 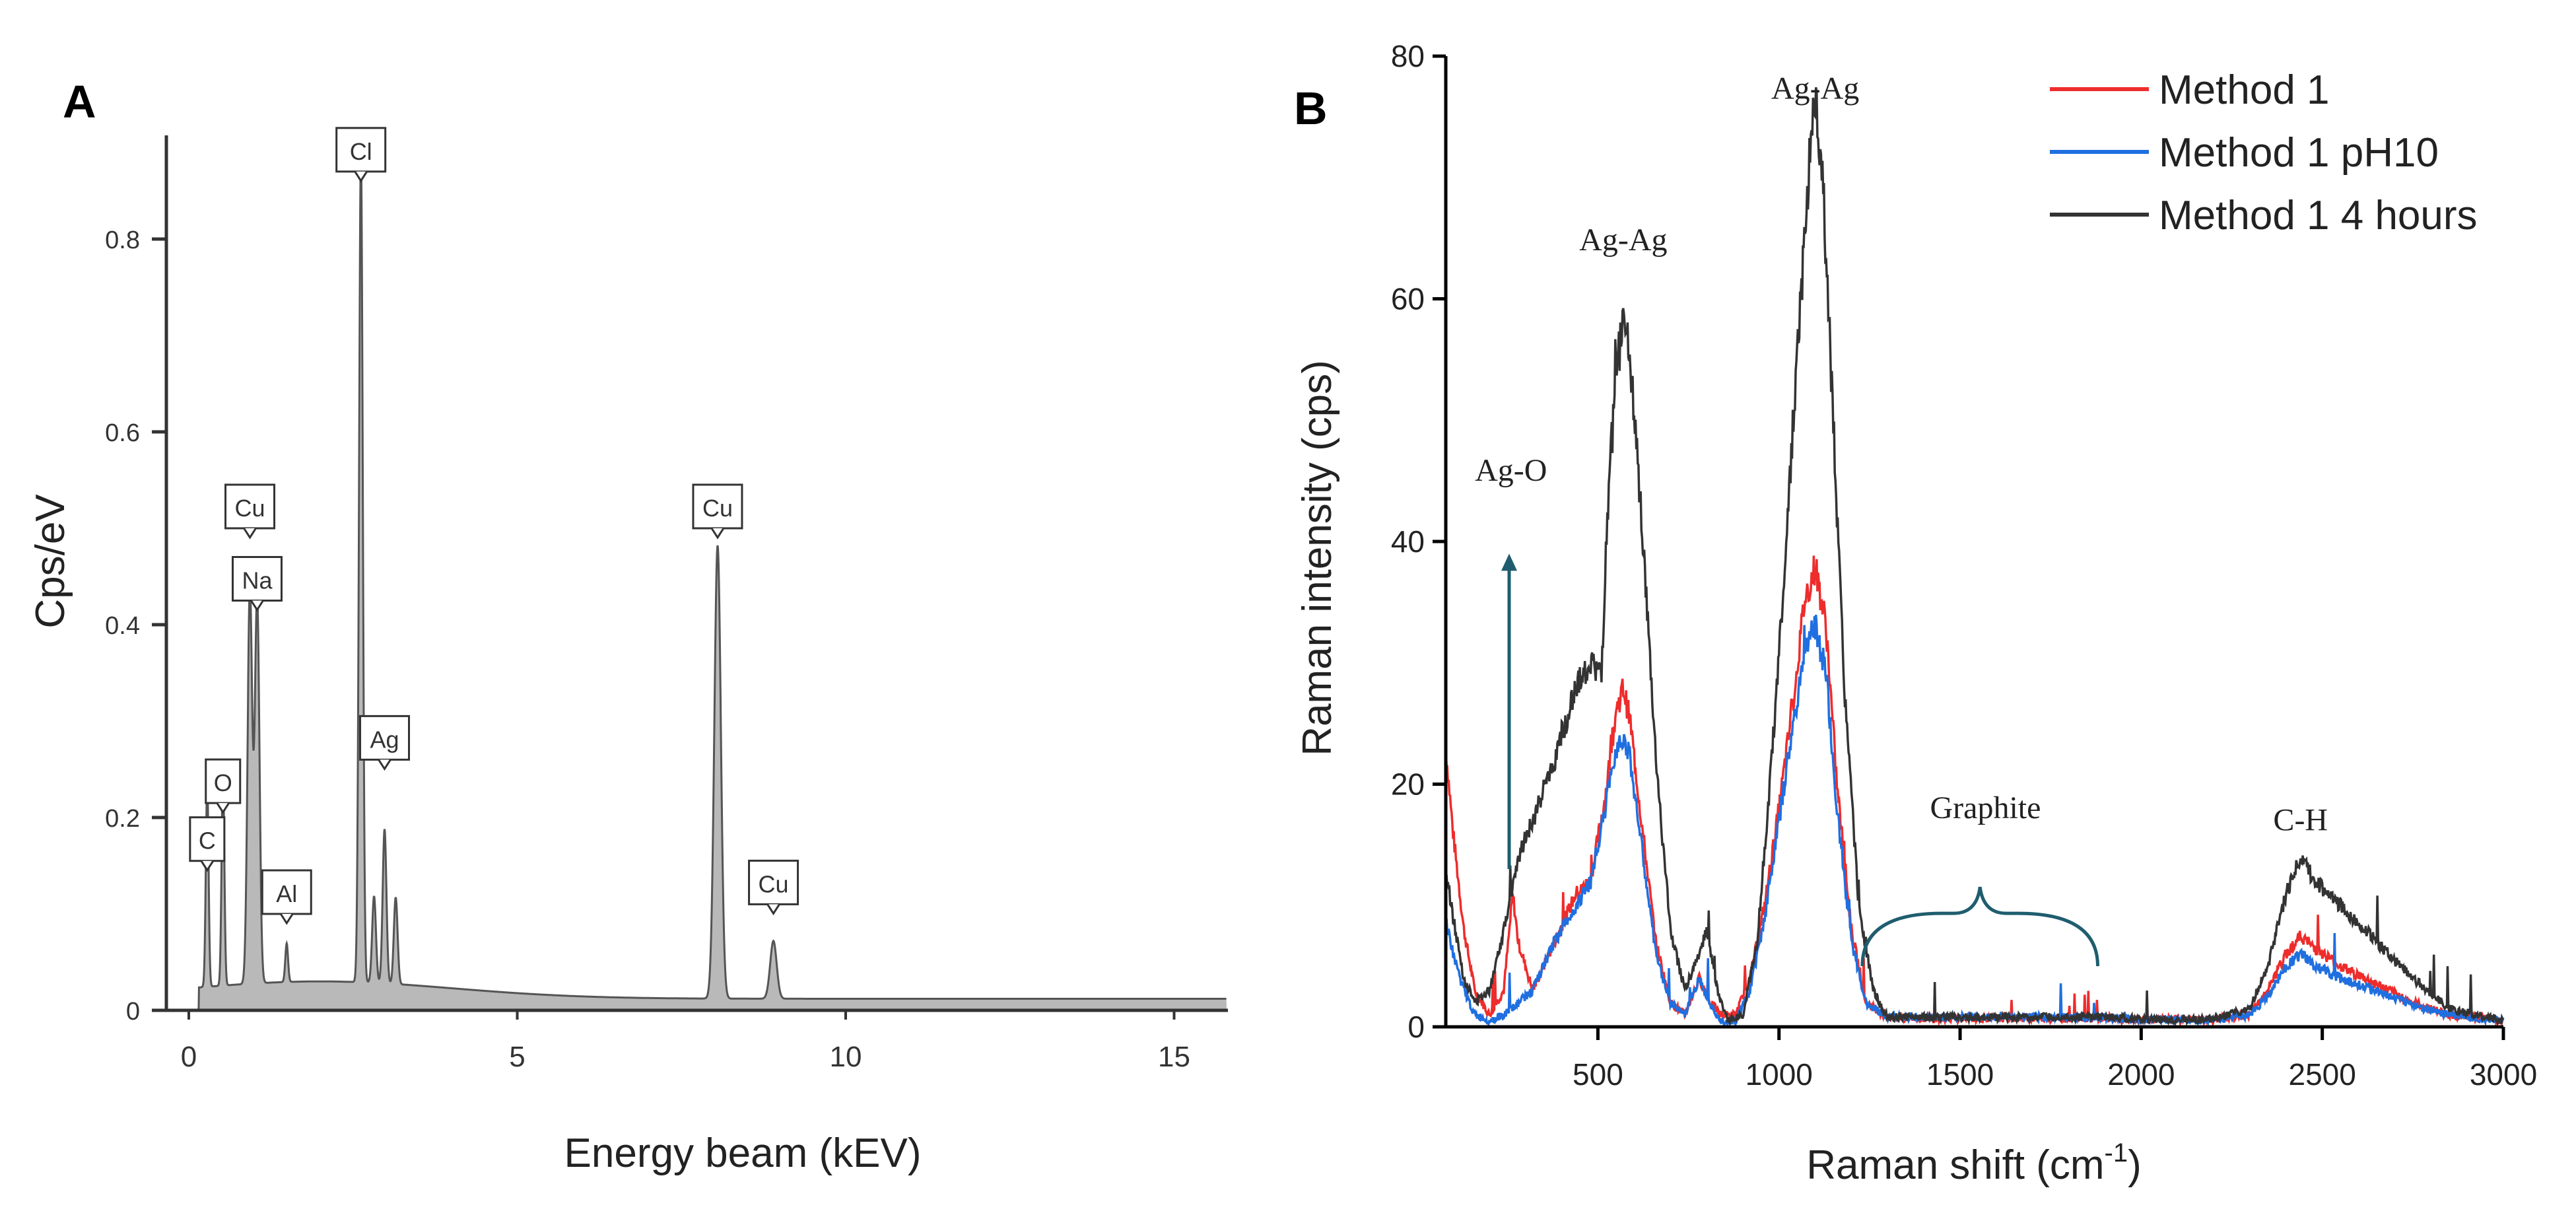 I want to click on chart-b-annotation: Graphite, so click(x=1986, y=807).